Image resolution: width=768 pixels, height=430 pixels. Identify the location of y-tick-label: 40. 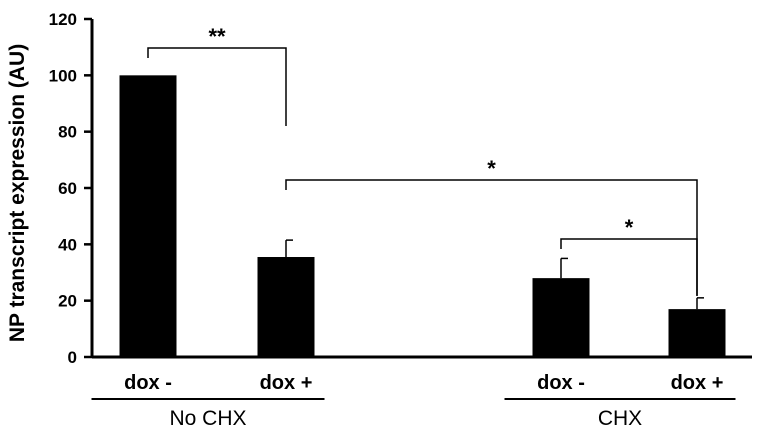
(67, 244).